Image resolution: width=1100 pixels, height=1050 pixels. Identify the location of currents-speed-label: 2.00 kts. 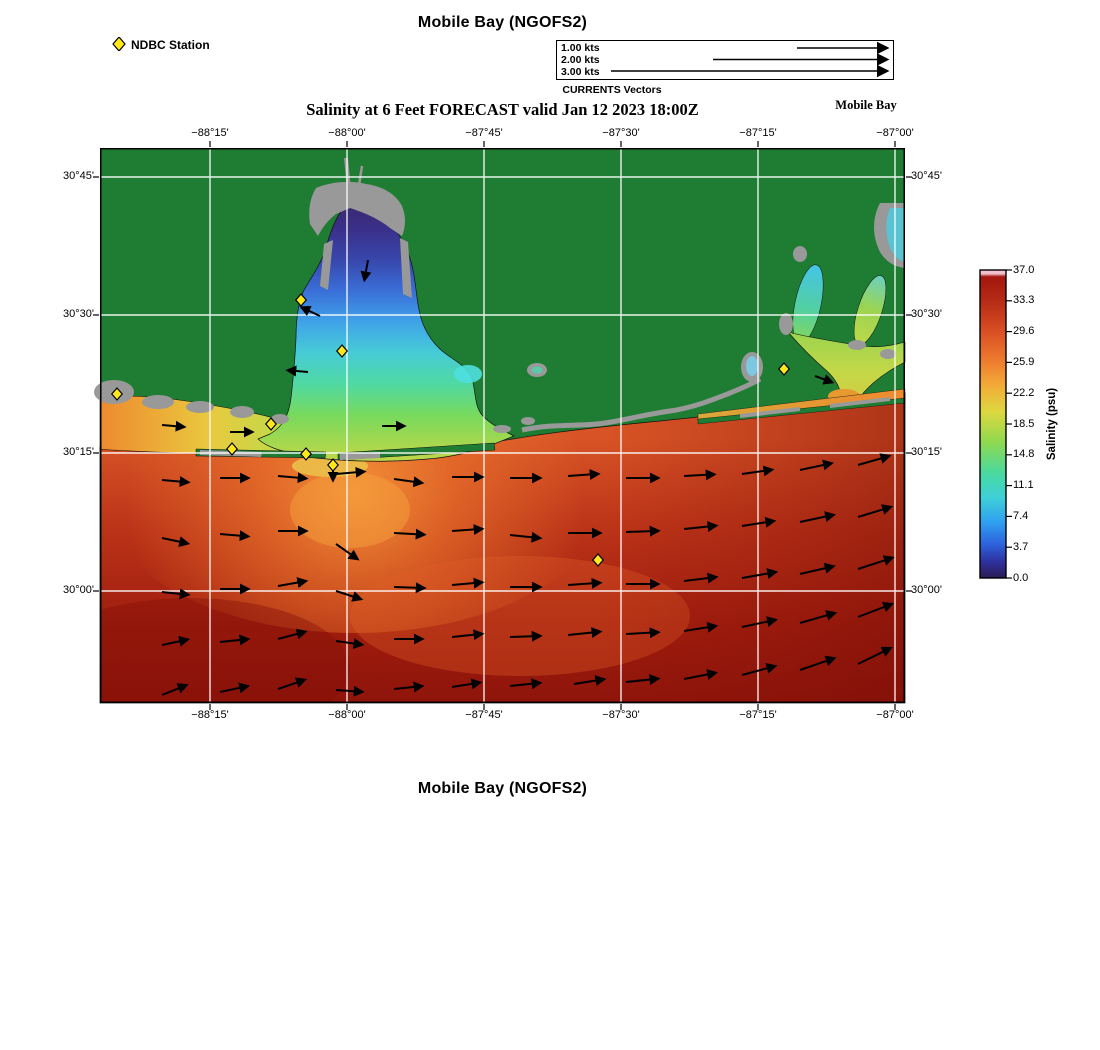
(580, 60).